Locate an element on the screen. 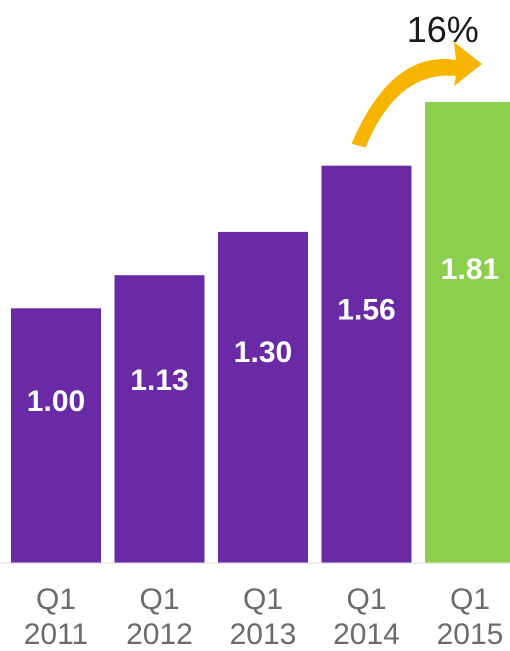 The image size is (510, 651). growth-percent-label: 16% is located at coordinates (443, 29).